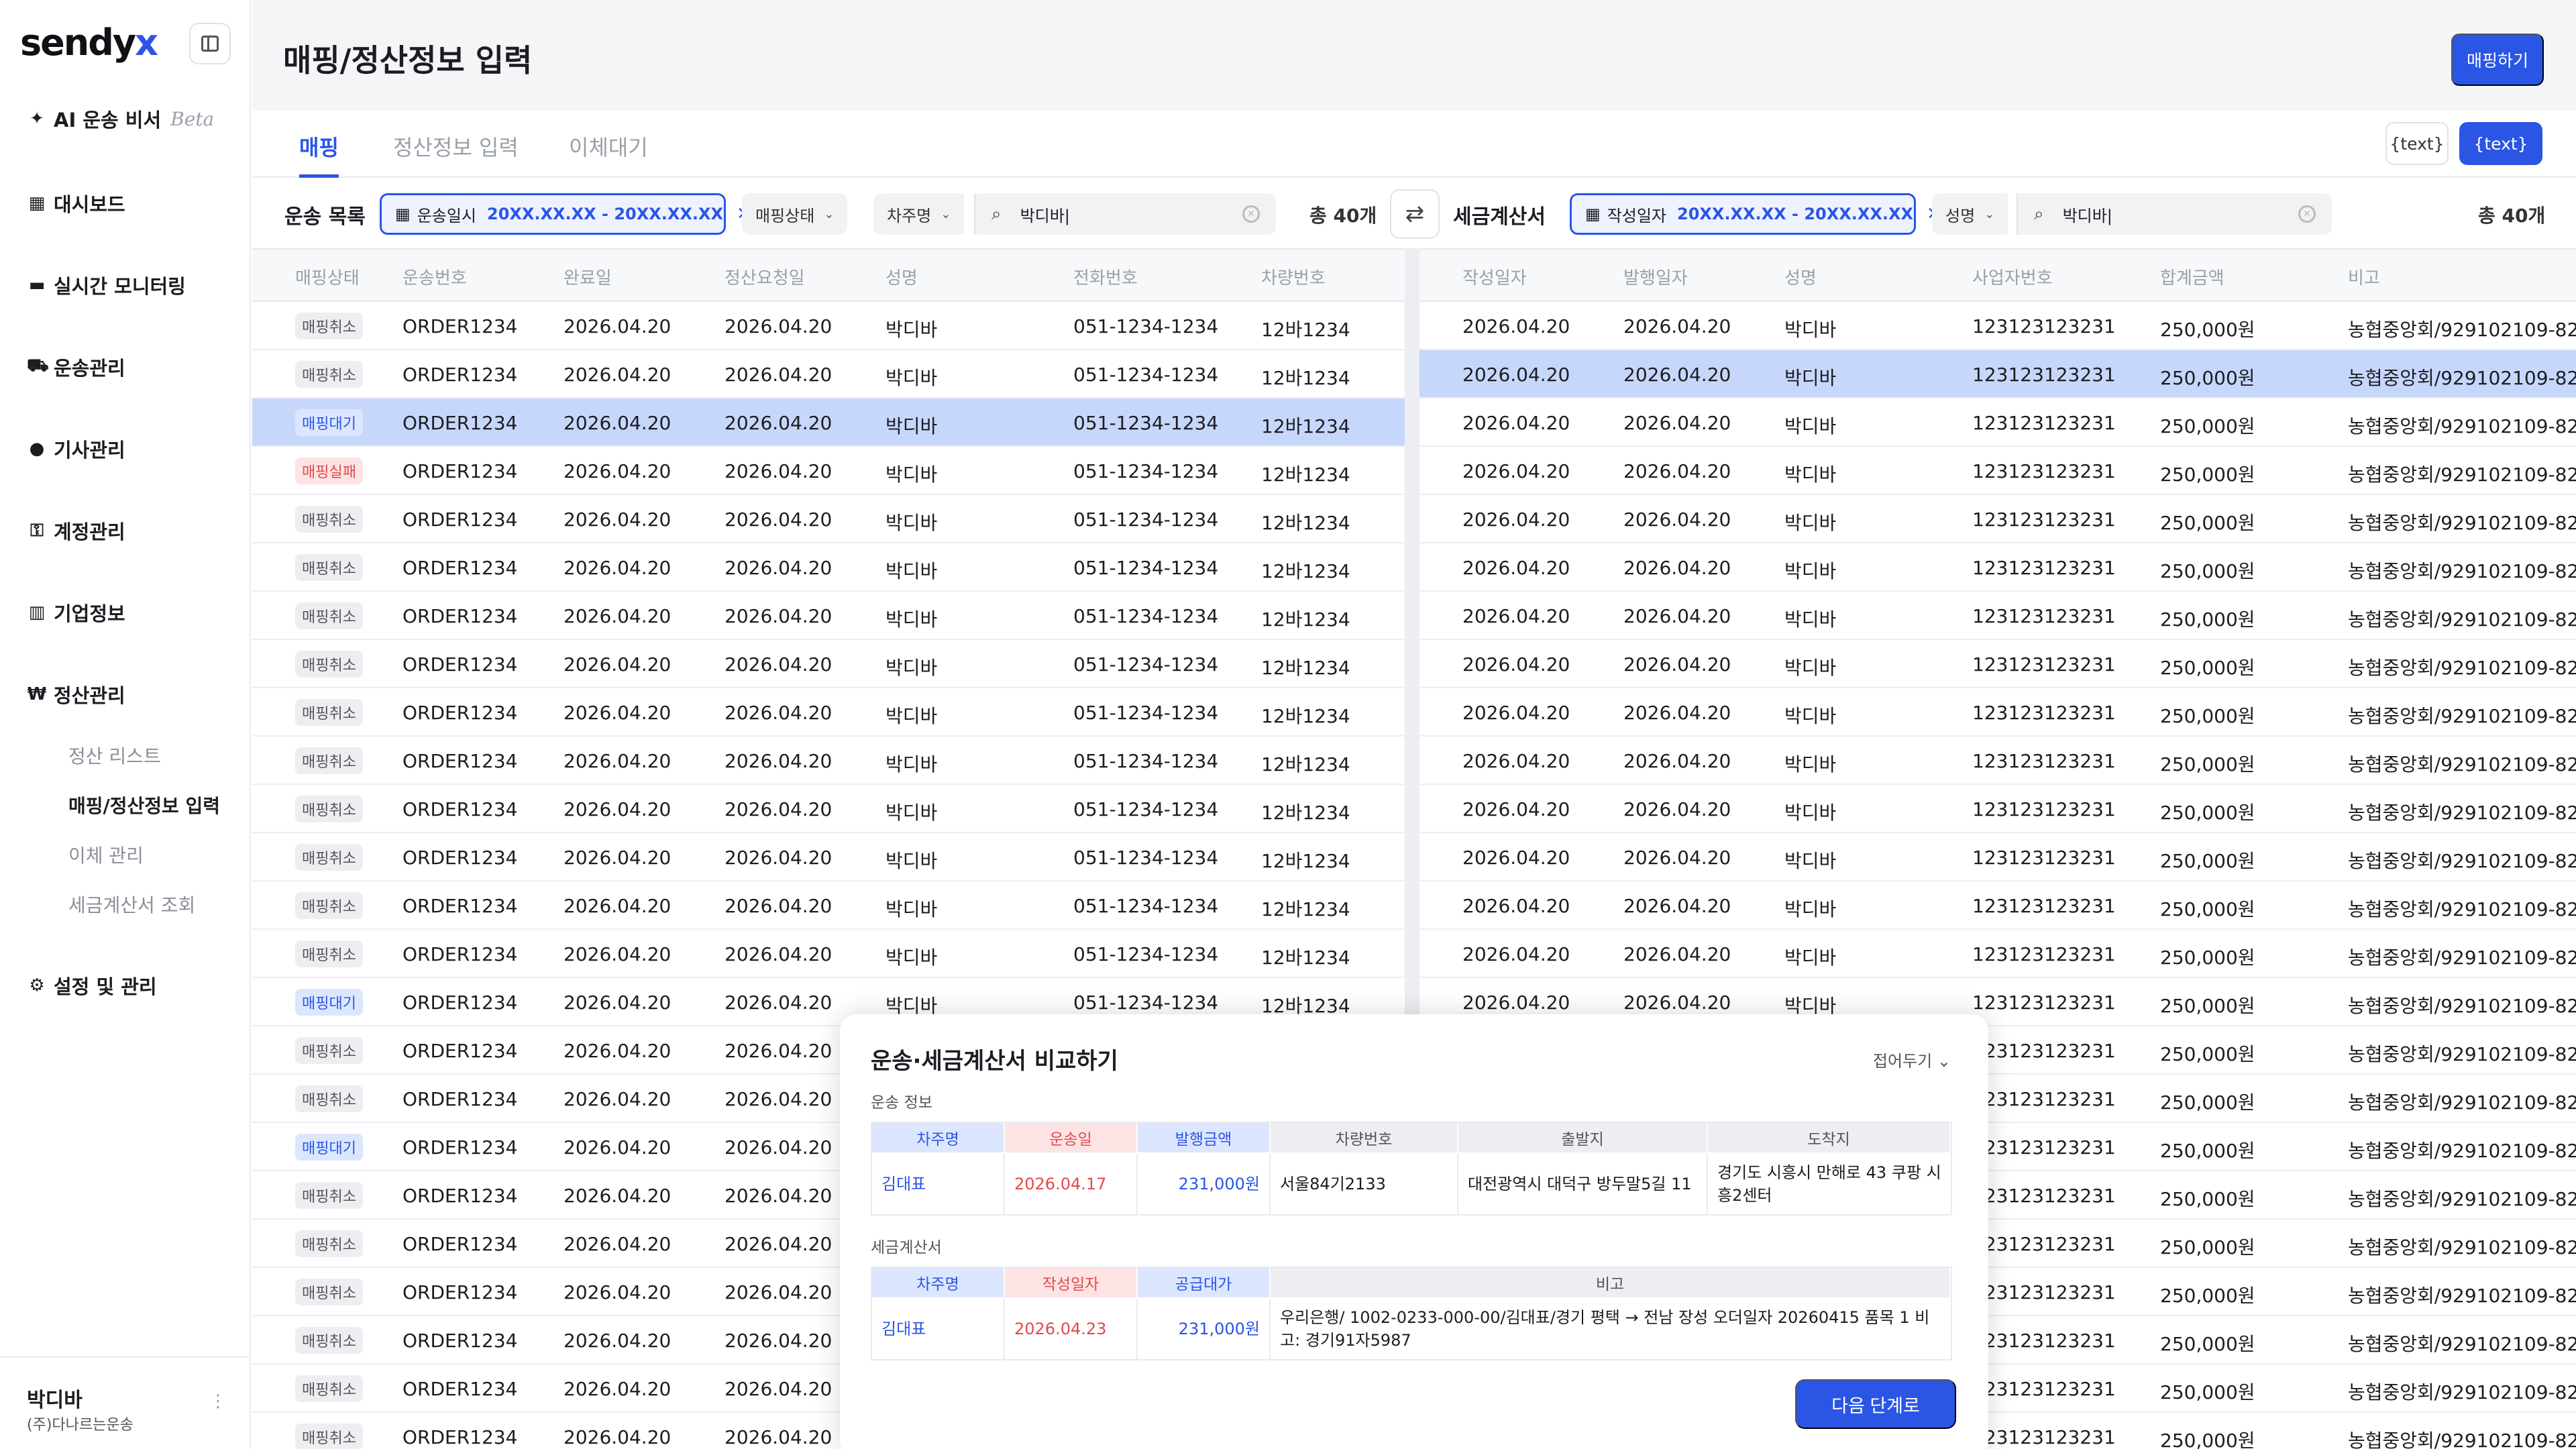 The height and width of the screenshot is (1449, 2576). What do you see at coordinates (911, 716) in the screenshot?
I see `driver-name: 박디바` at bounding box center [911, 716].